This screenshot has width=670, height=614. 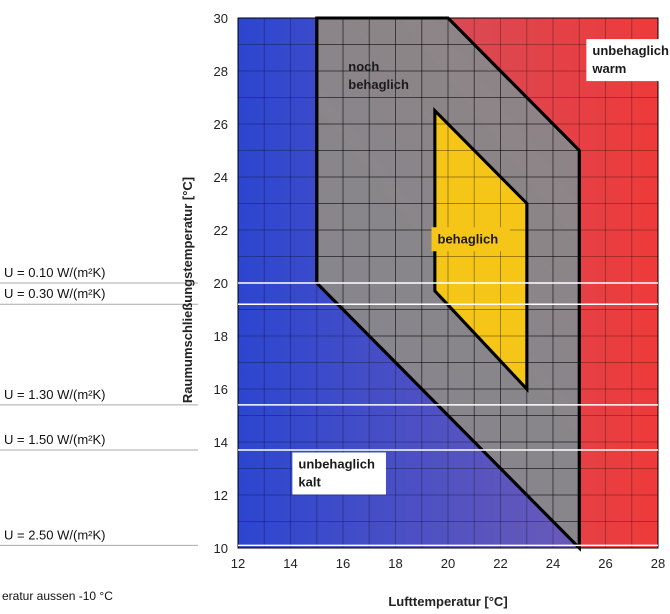 What do you see at coordinates (221, 71) in the screenshot?
I see `y-tick-label: 28` at bounding box center [221, 71].